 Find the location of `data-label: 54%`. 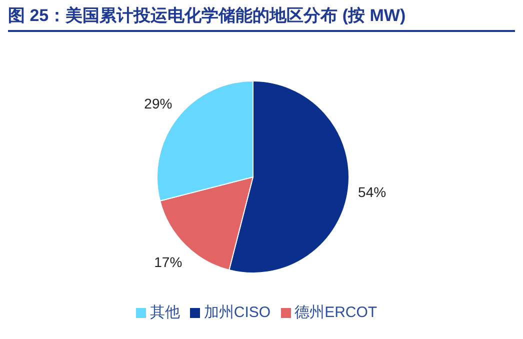

data-label: 54% is located at coordinates (372, 192).